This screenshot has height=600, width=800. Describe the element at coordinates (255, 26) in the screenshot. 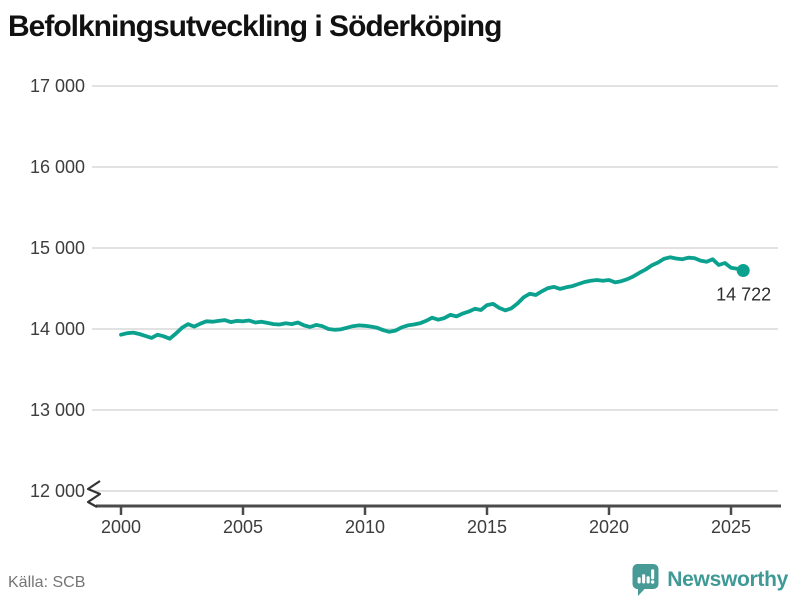

I see `page-title: Befolkningsutveckling i Söderköping` at that location.